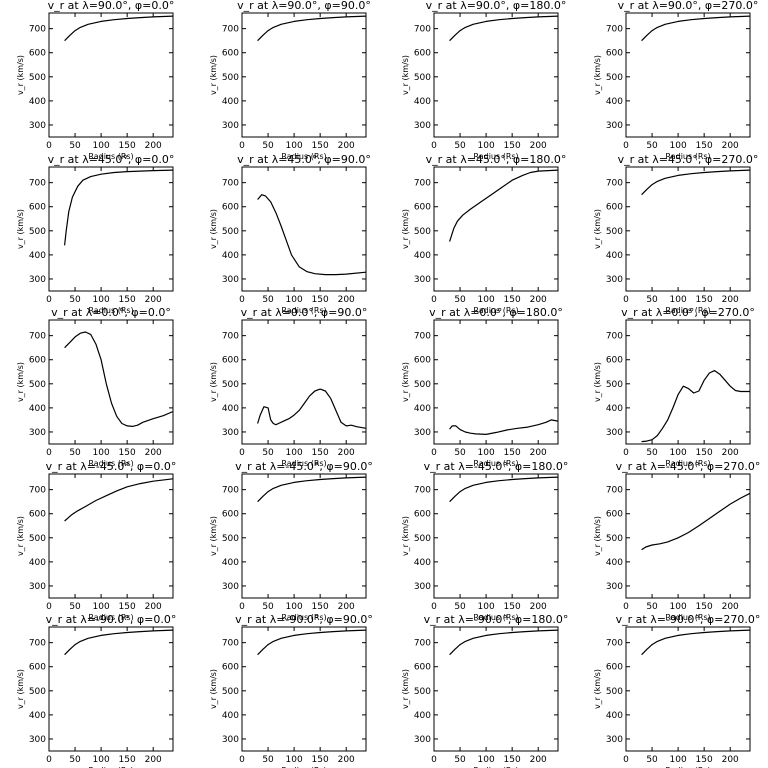  I want to click on chart-title: v_r at λ=0.0°, φ=180.0°, so click(496, 312).